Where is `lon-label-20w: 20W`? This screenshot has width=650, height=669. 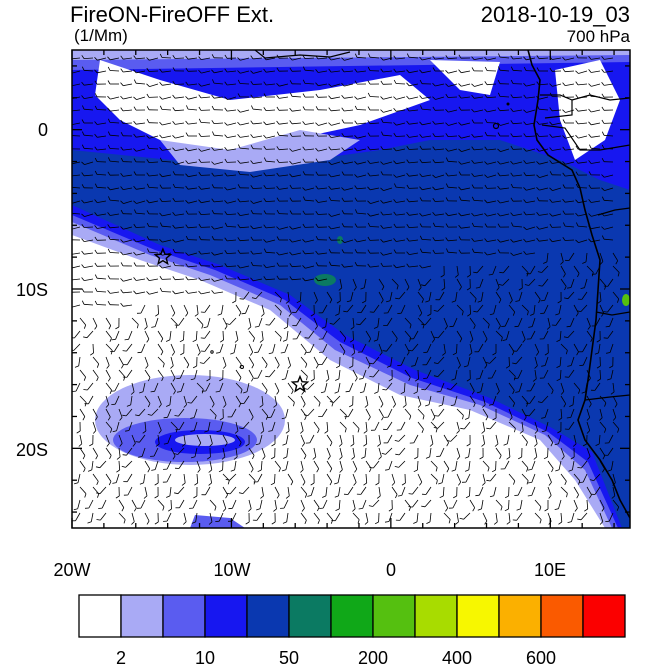 lon-label-20w: 20W is located at coordinates (71, 570).